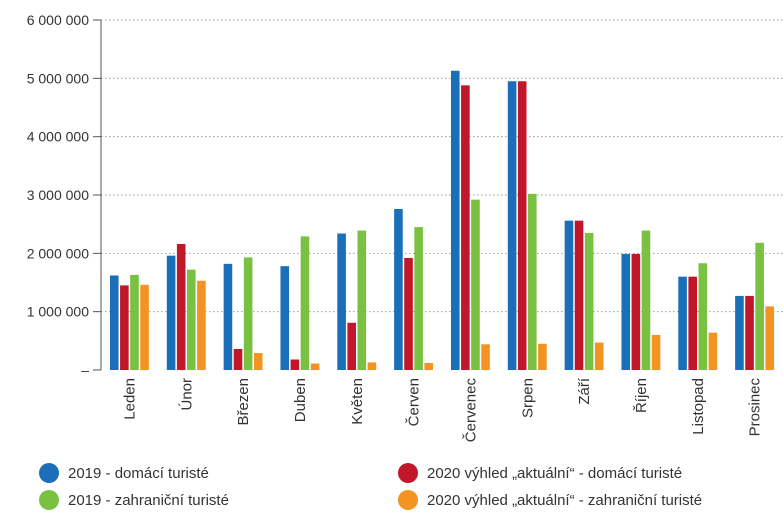 The height and width of the screenshot is (513, 783). Describe the element at coordinates (414, 402) in the screenshot. I see `x-tick-label: Červen` at that location.